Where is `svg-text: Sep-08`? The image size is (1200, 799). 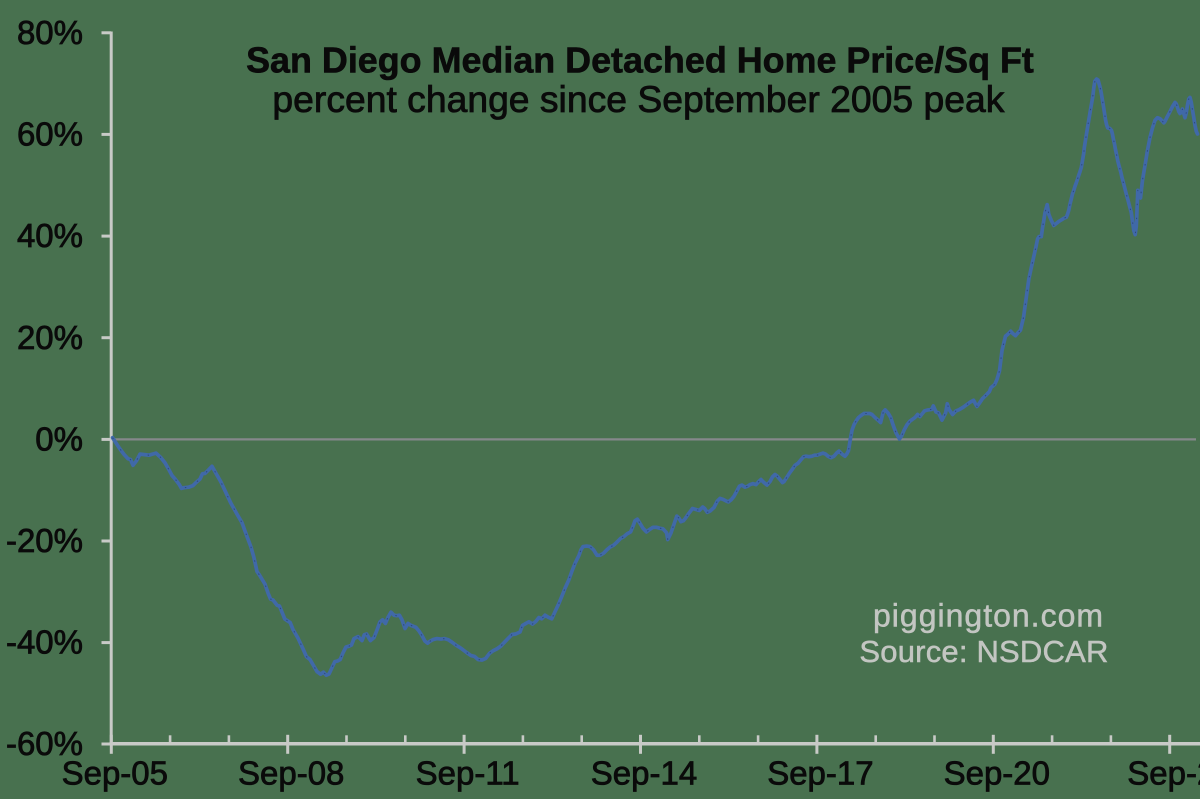 svg-text: Sep-08 is located at coordinates (291, 773).